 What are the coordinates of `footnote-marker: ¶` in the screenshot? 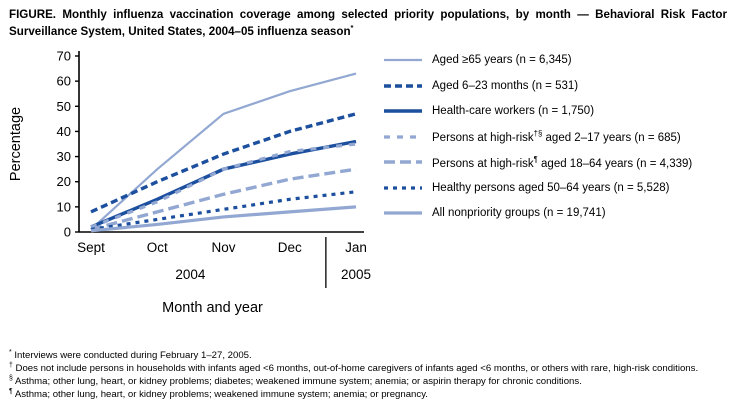 It's located at (11, 391).